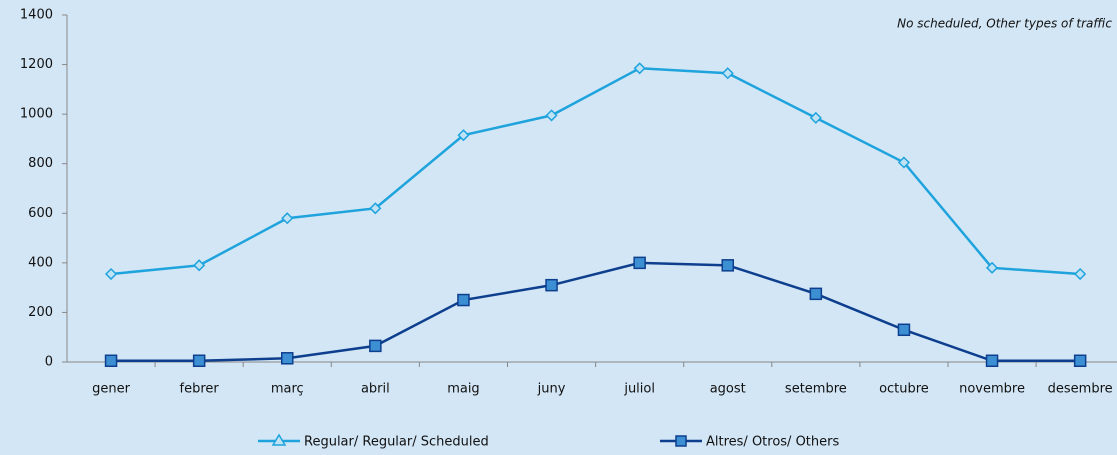  I want to click on x-tick-label: gener, so click(111, 389).